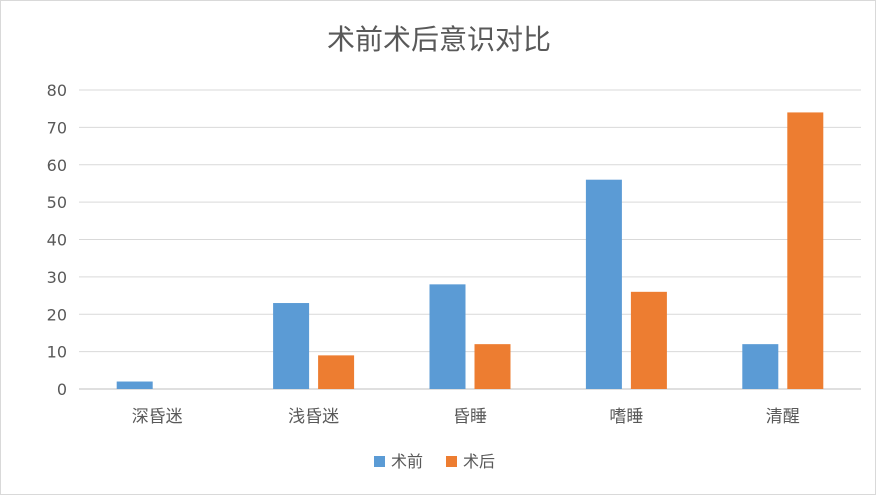 The image size is (876, 496). Describe the element at coordinates (439, 39) in the screenshot. I see `chart-title: 术前术后意识对比` at that location.